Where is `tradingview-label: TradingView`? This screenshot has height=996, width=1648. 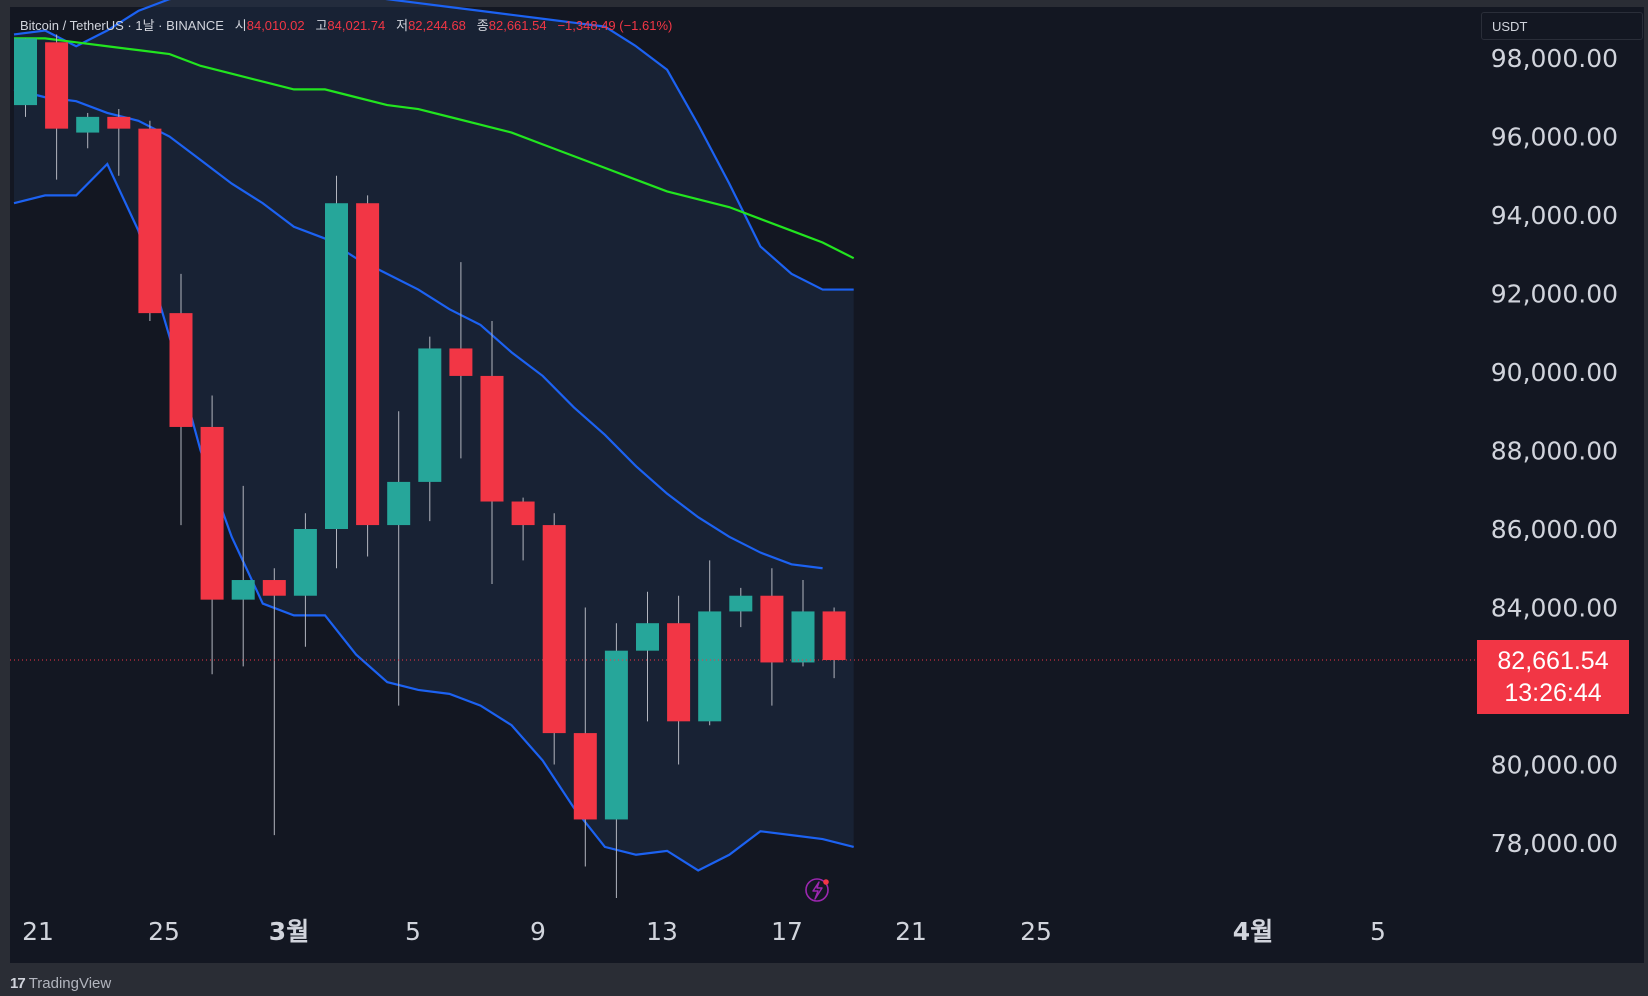 tradingview-label: TradingView is located at coordinates (70, 983).